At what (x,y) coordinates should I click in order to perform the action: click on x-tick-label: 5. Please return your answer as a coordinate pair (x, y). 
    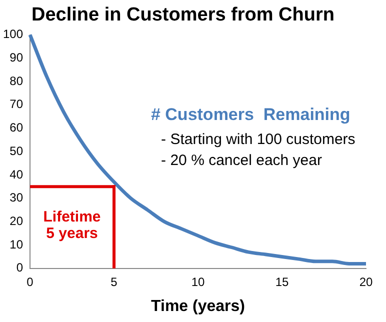
    Looking at the image, I should click on (114, 281).